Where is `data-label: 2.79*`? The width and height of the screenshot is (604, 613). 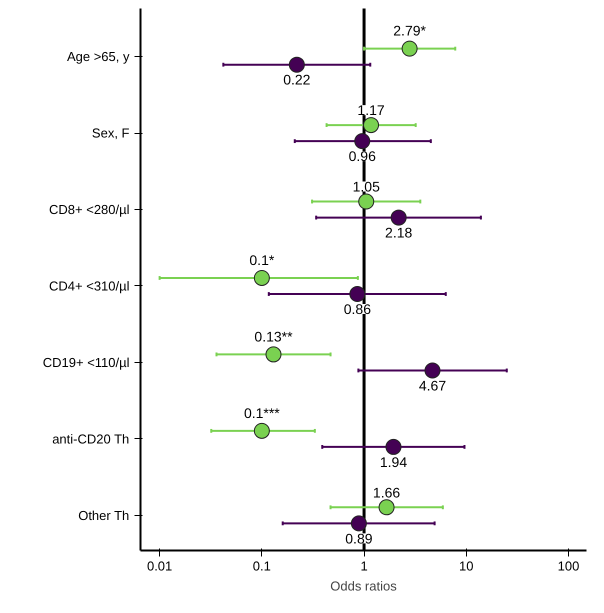
data-label: 2.79* is located at coordinates (410, 30).